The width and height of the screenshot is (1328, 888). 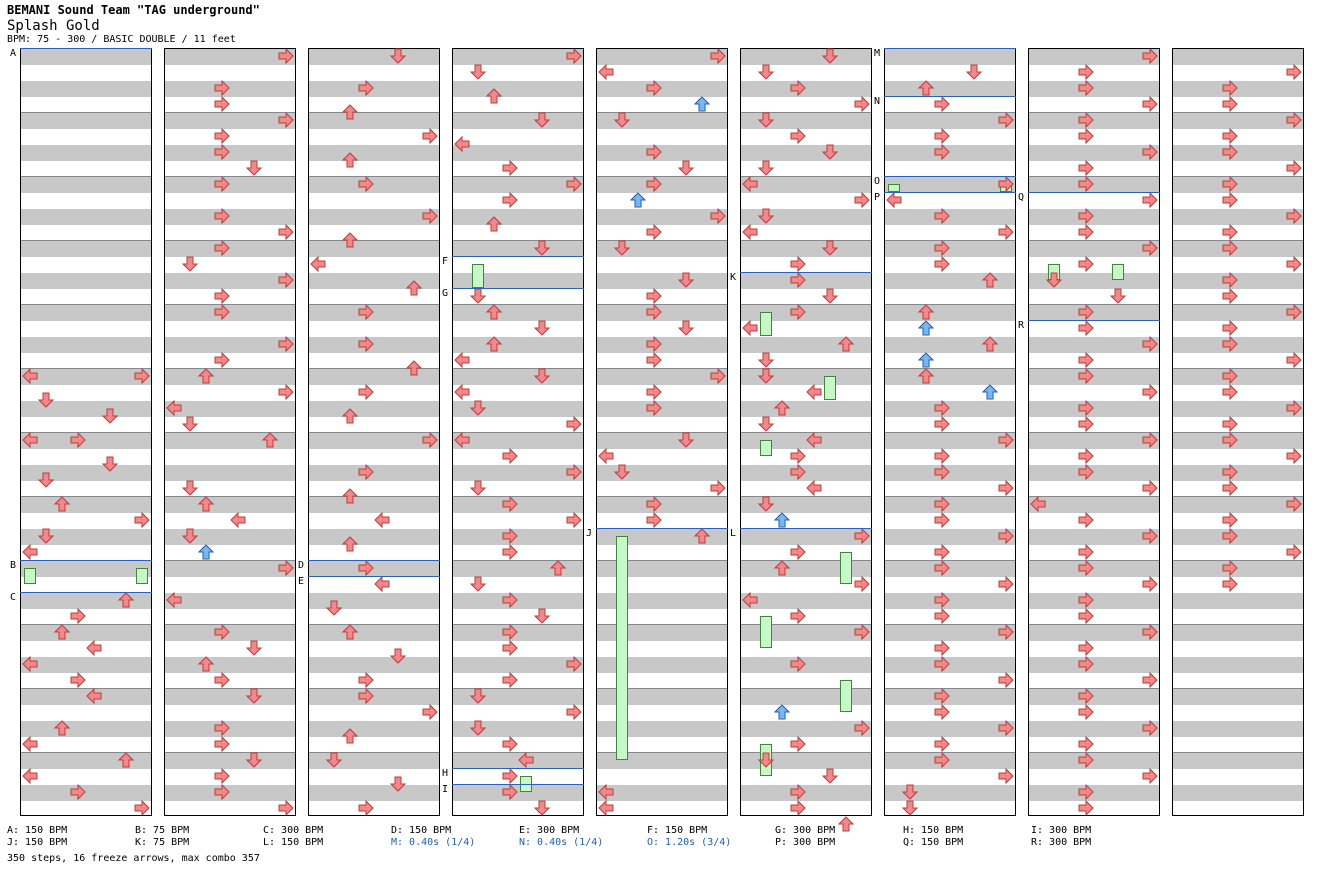 What do you see at coordinates (877, 101) in the screenshot?
I see `tempo-marker-label: N` at bounding box center [877, 101].